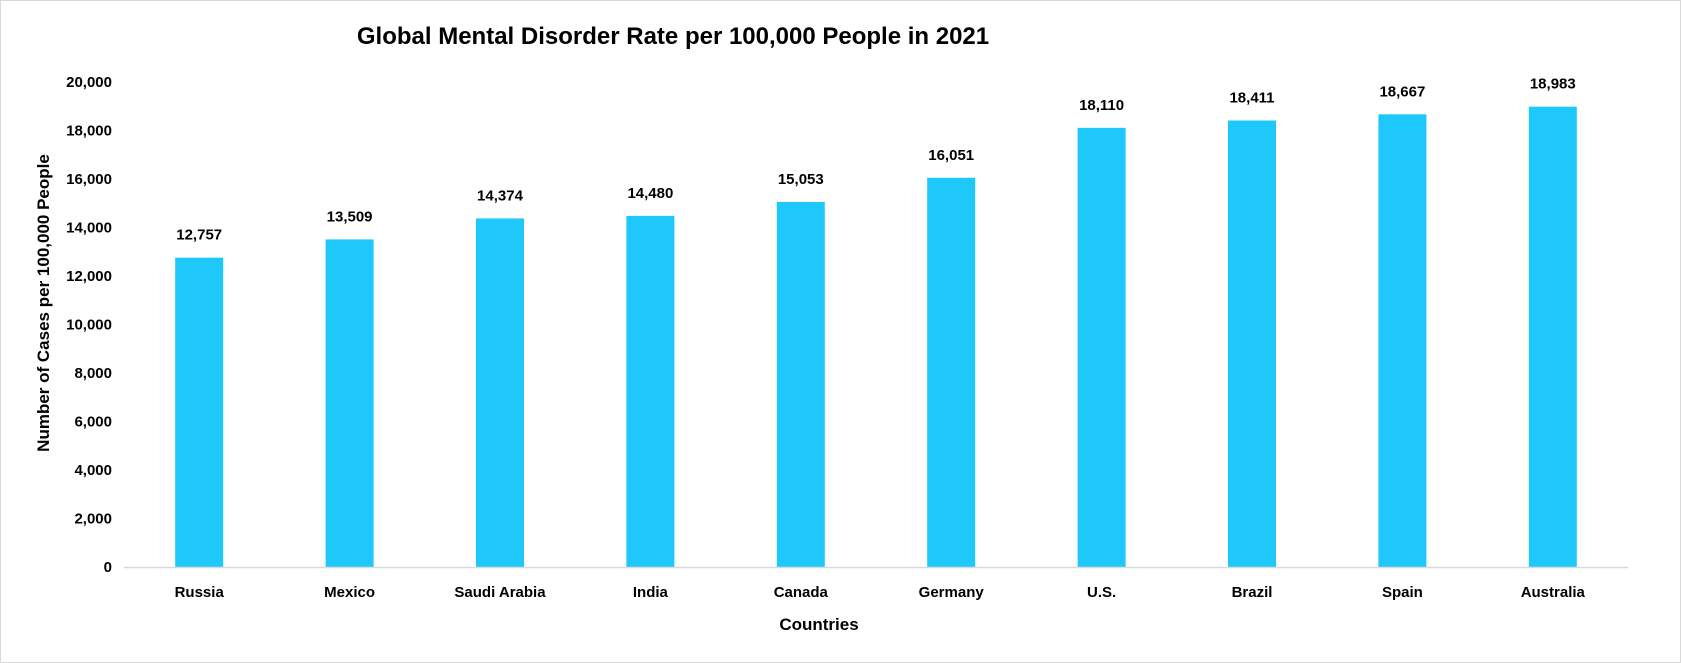 Image resolution: width=1681 pixels, height=663 pixels. What do you see at coordinates (1251, 98) in the screenshot?
I see `bar-value-label: 18,411` at bounding box center [1251, 98].